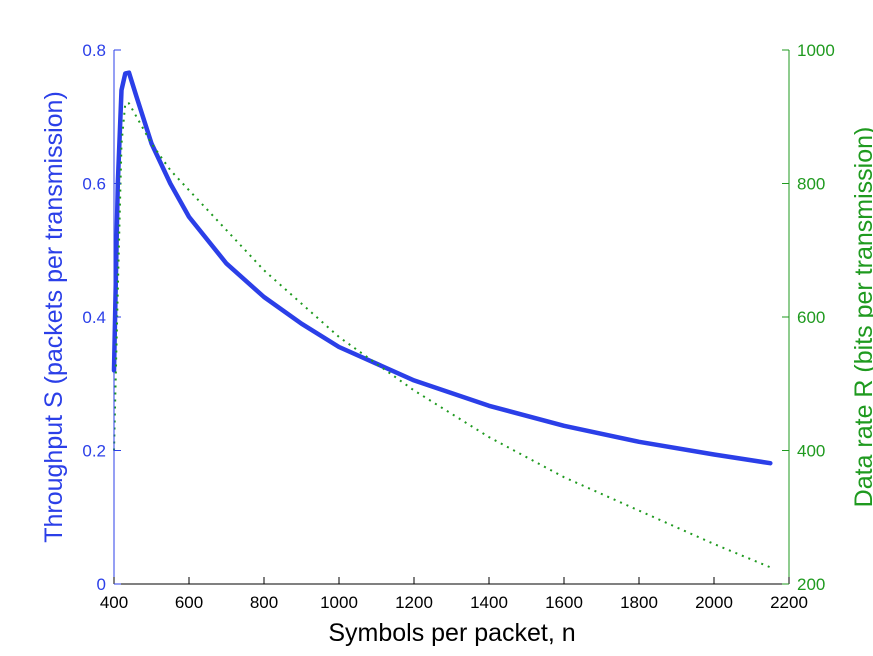 This screenshot has width=873, height=656. I want to click on x-axis-title: Symbols per packet, n, so click(451, 633).